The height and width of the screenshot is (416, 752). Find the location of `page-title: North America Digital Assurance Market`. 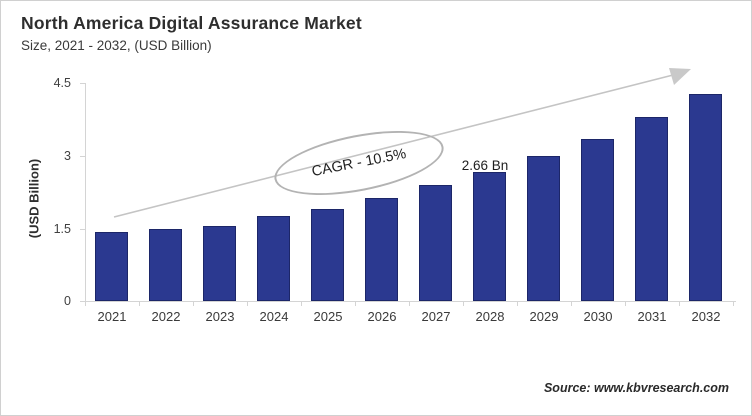

page-title: North America Digital Assurance Market is located at coordinates (191, 23).